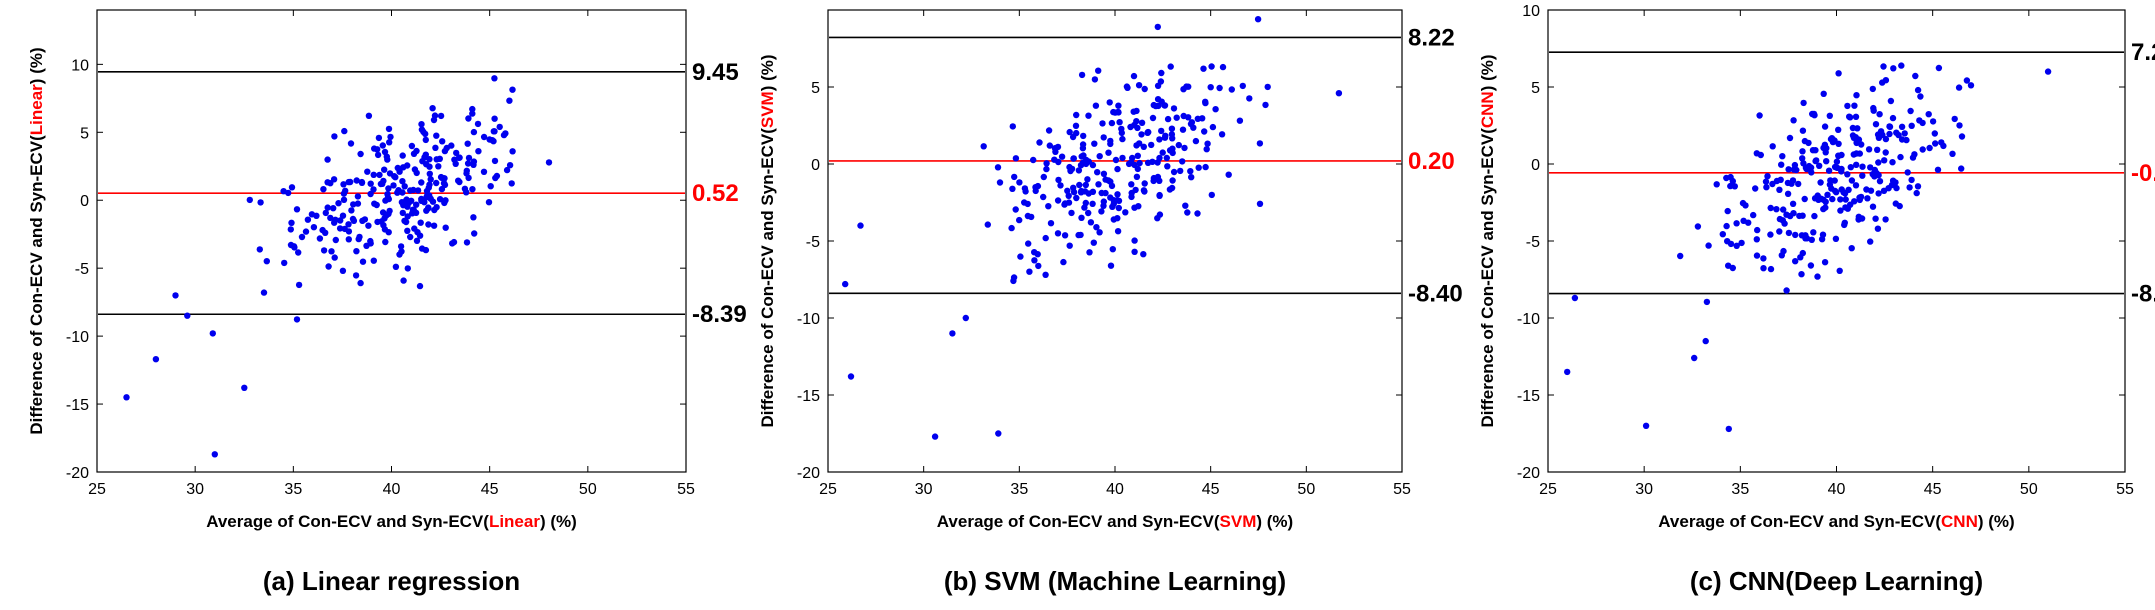 The height and width of the screenshot is (610, 2155). I want to click on x-tick-label: 35, so click(293, 489).